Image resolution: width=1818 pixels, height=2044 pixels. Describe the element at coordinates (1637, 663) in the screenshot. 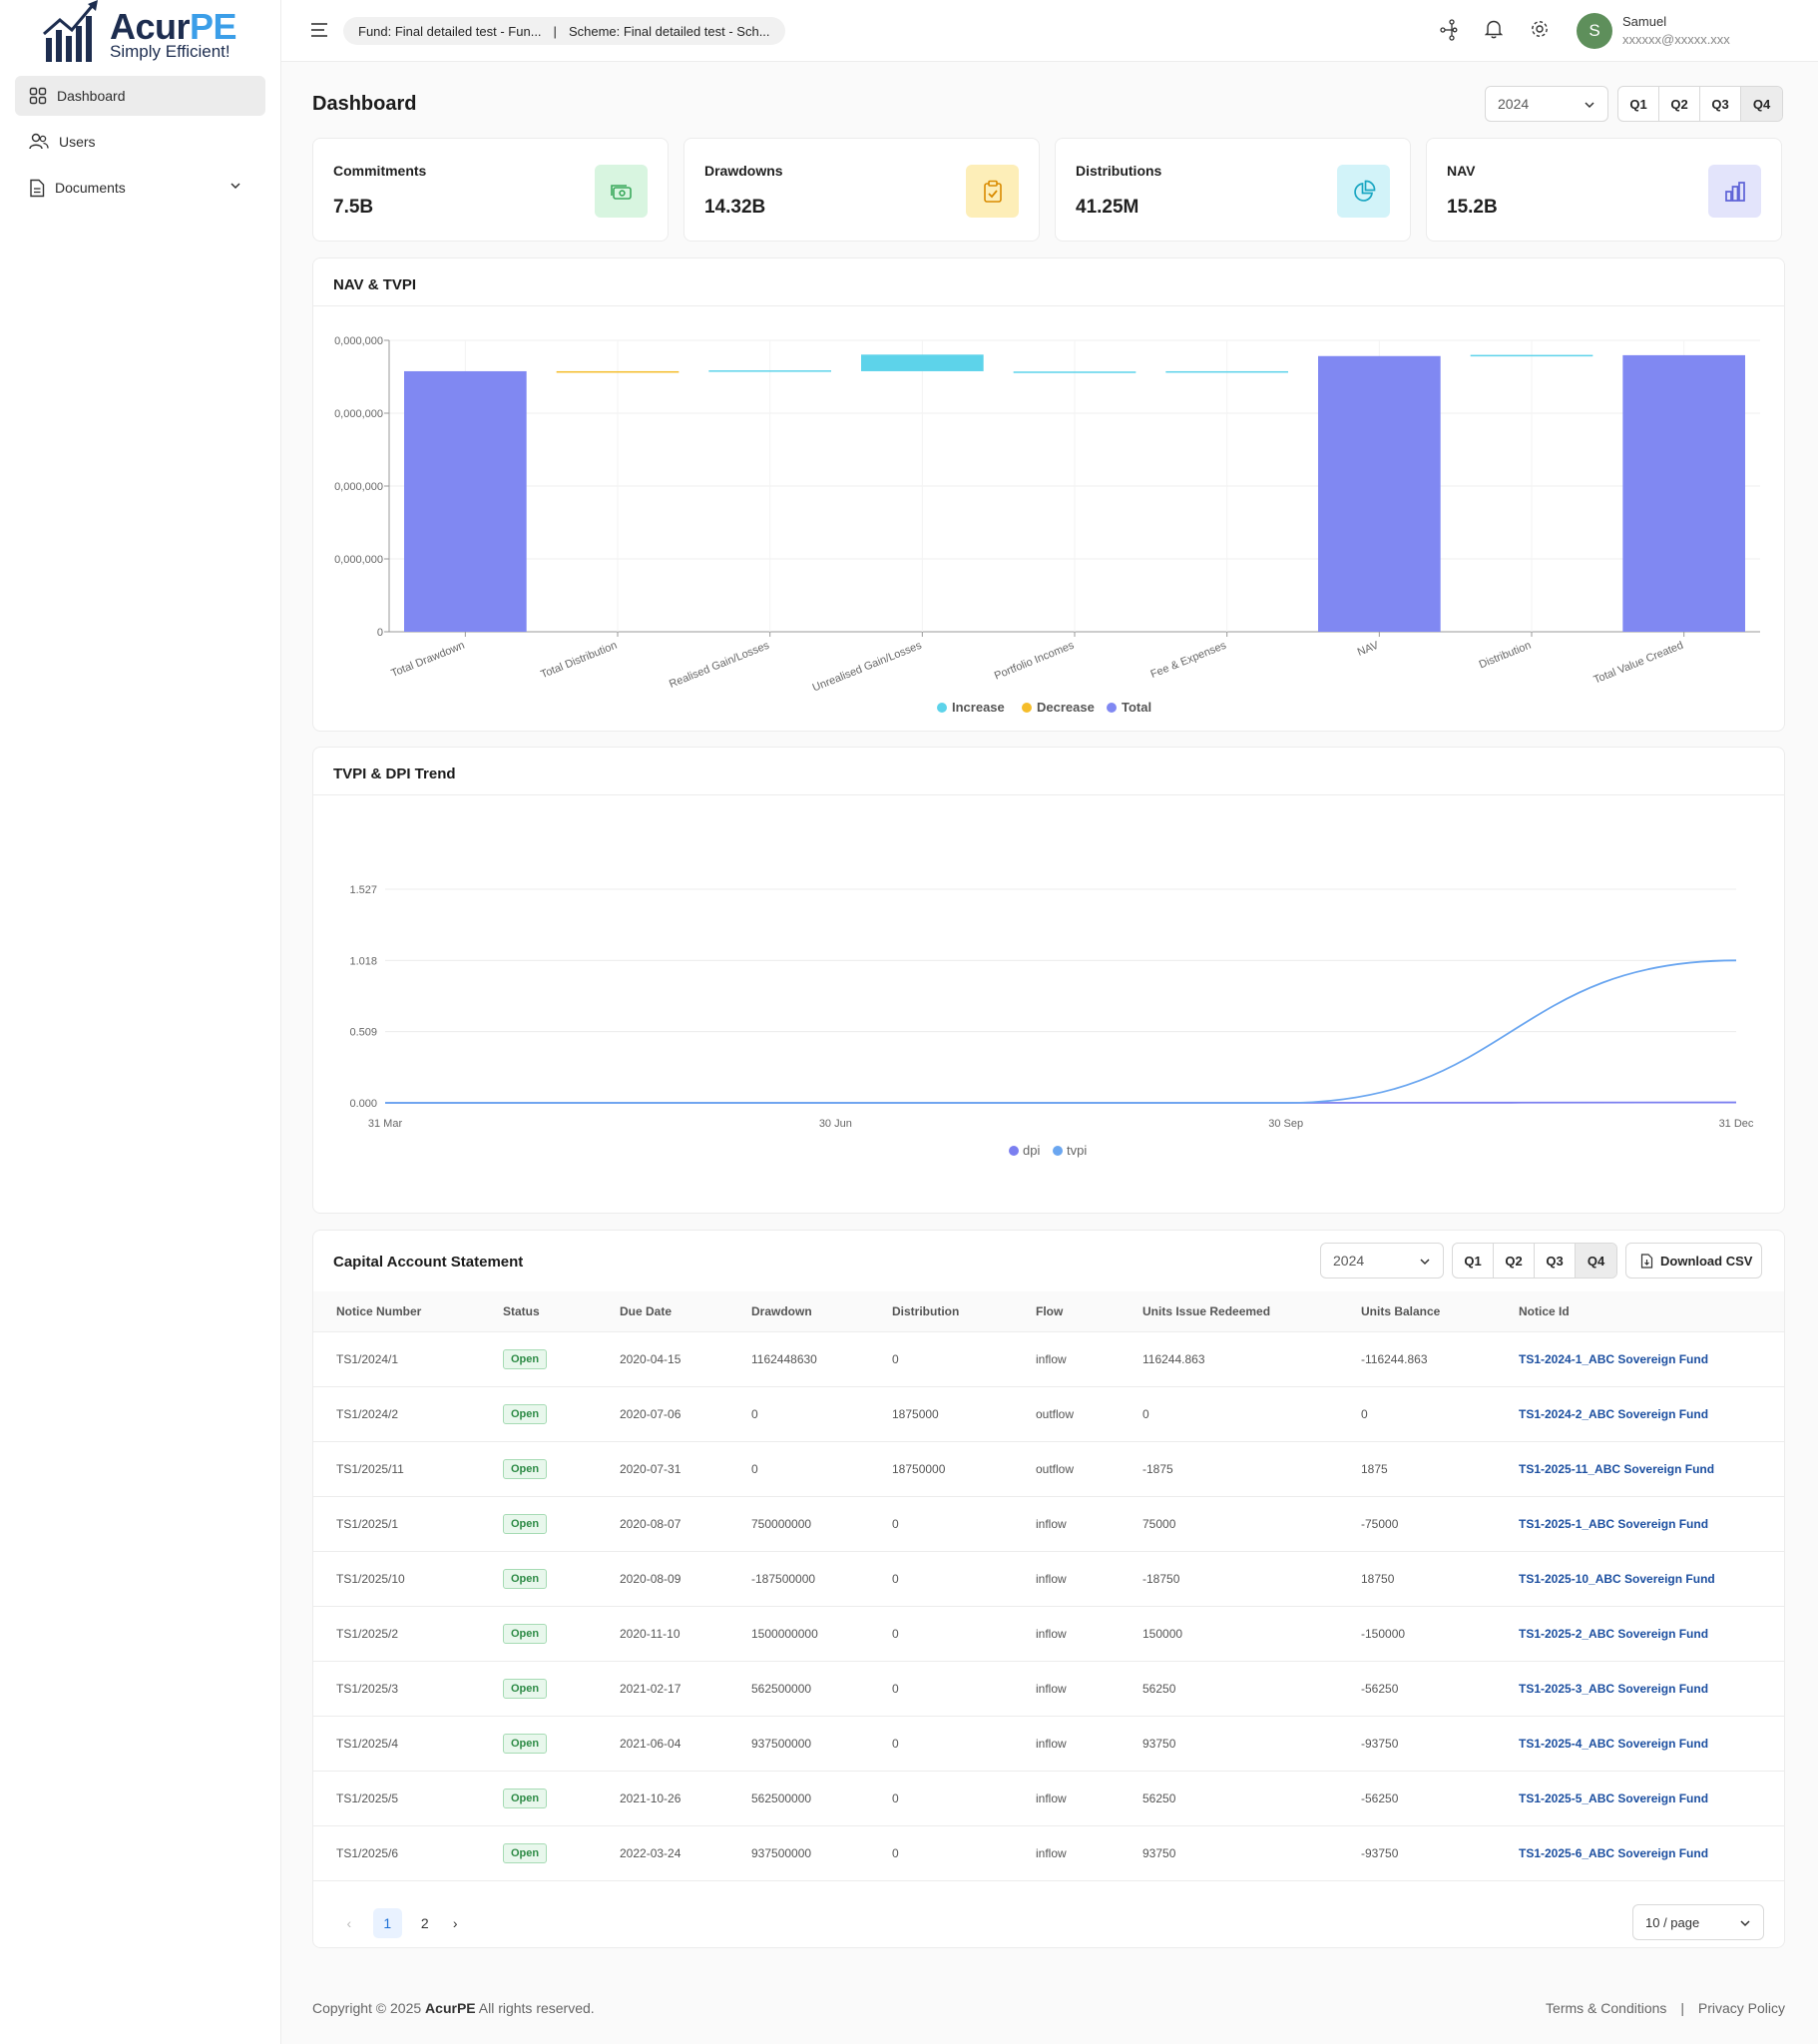

I see `x-tick-label: Total Value Created` at that location.